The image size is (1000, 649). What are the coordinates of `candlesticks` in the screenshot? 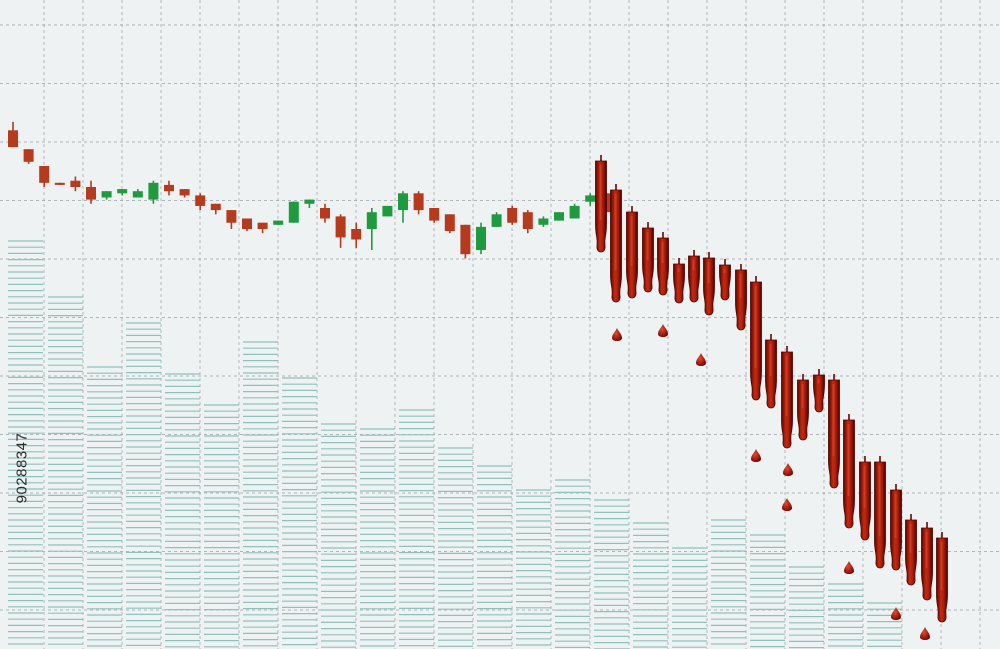 It's located at (309, 190).